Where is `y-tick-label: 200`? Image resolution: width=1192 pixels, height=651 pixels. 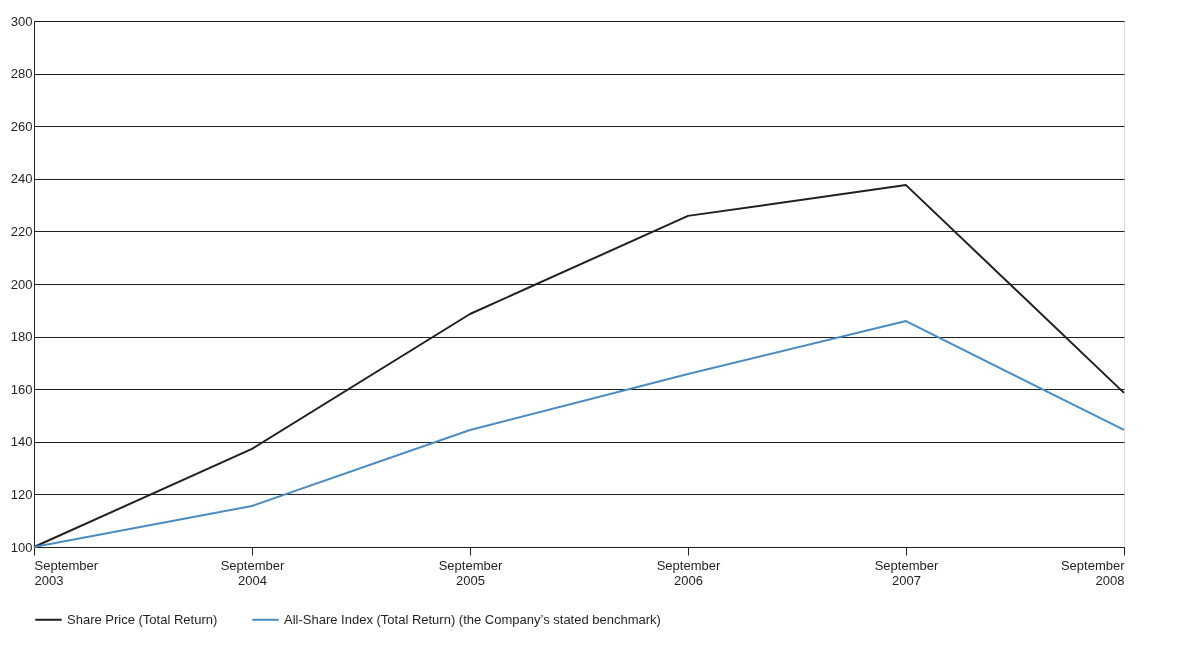 y-tick-label: 200 is located at coordinates (21, 284).